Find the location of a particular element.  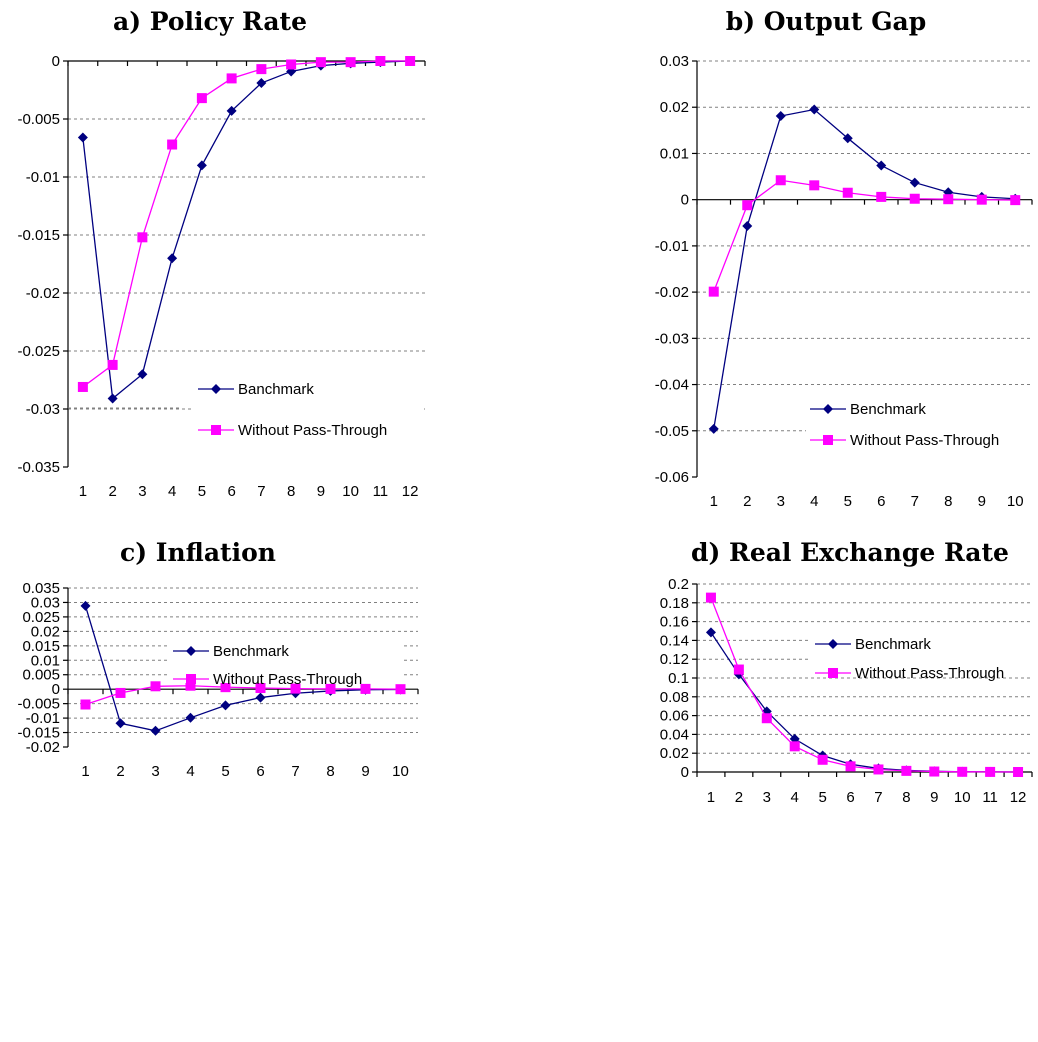

x-tick-label: 12 is located at coordinates (1018, 797).